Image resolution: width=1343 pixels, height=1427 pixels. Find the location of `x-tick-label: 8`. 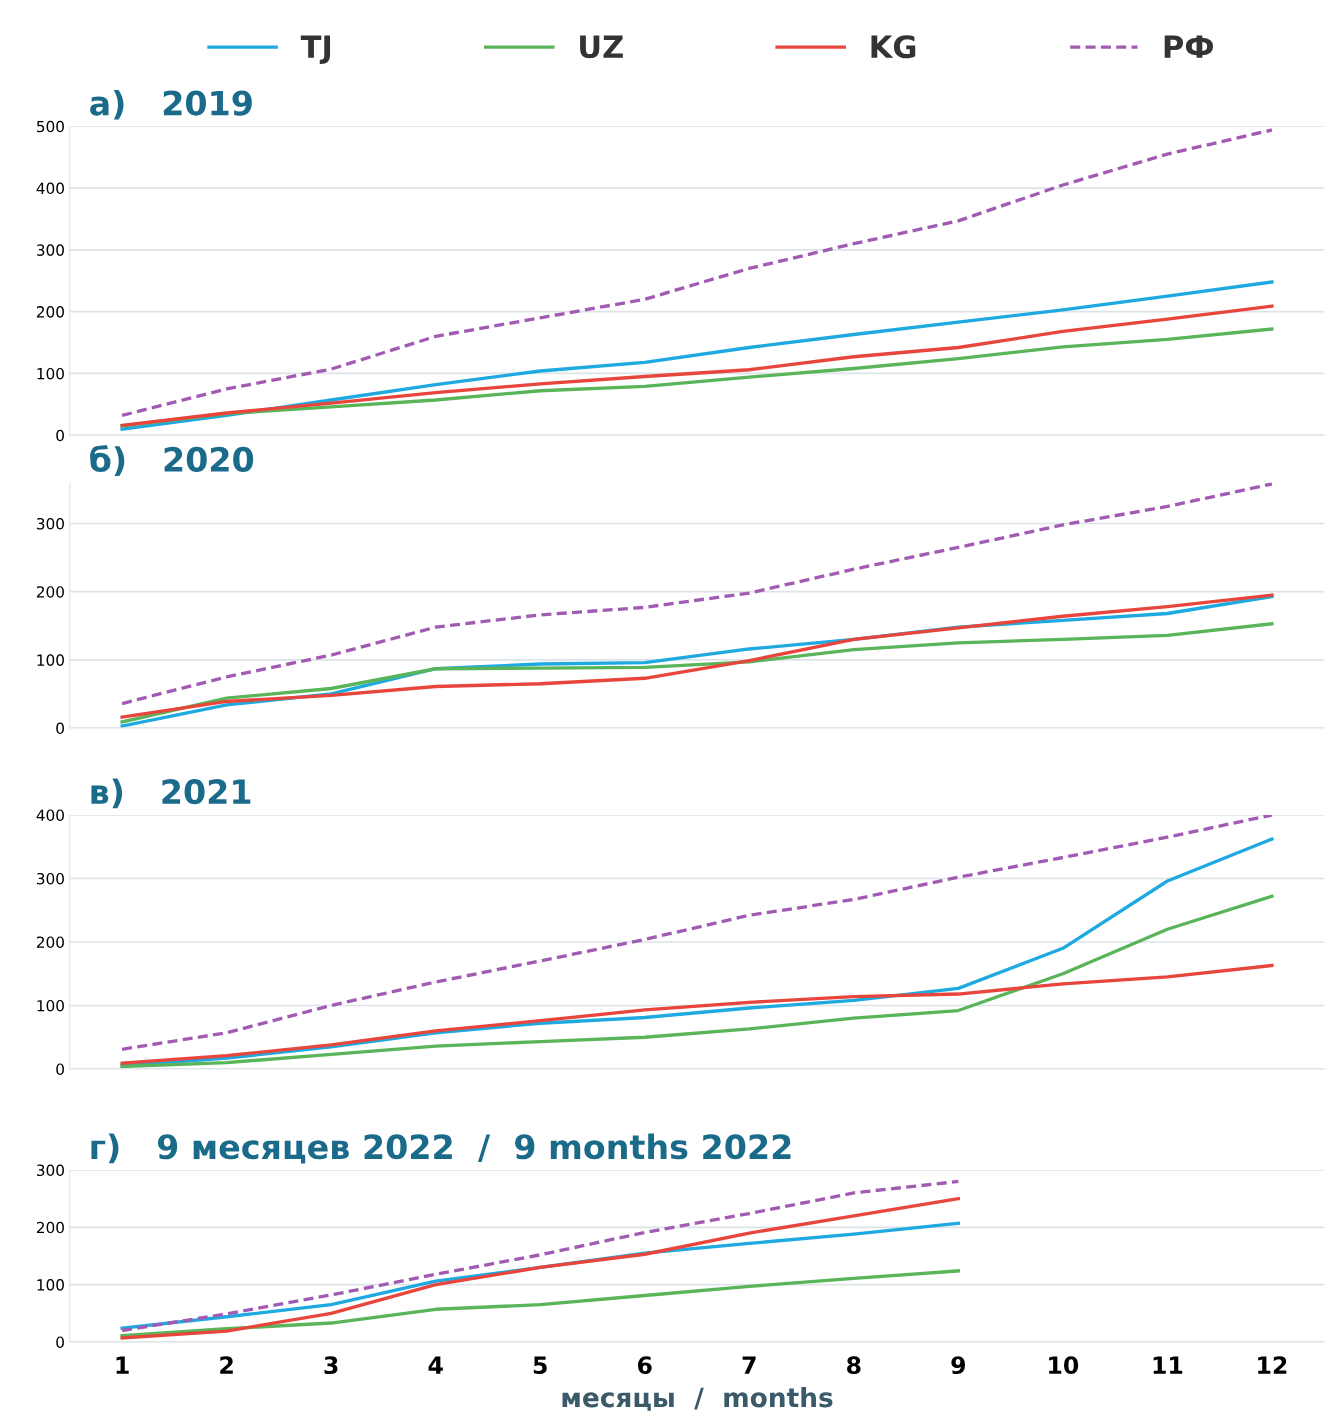

x-tick-label: 8 is located at coordinates (854, 1365).